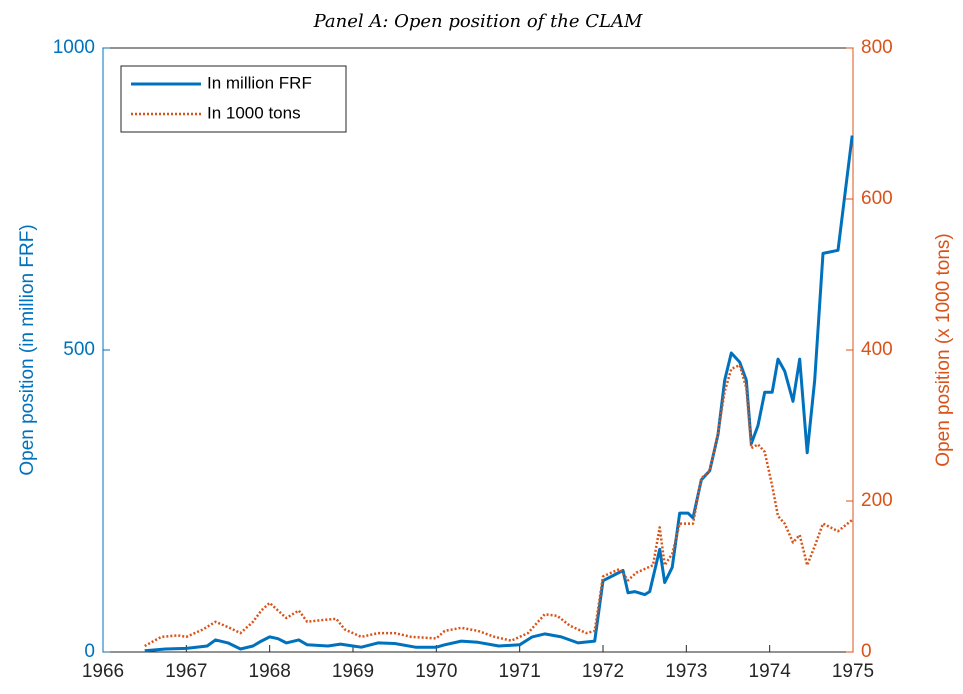 The width and height of the screenshot is (963, 694). What do you see at coordinates (233, 99) in the screenshot?
I see `legend-box` at bounding box center [233, 99].